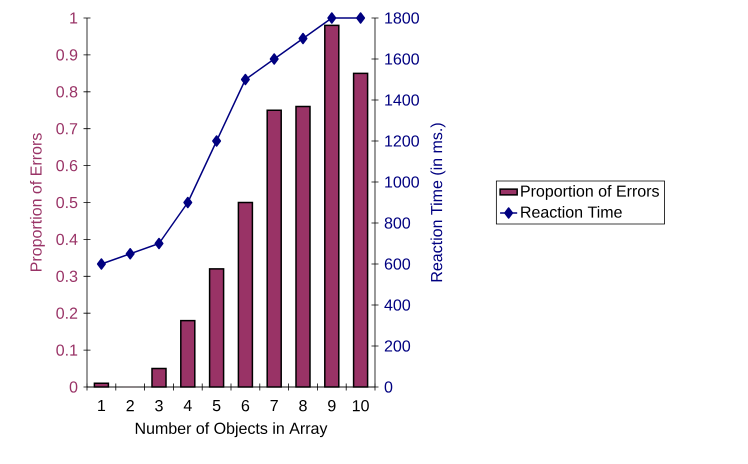 The height and width of the screenshot is (464, 748). Describe the element at coordinates (397, 346) in the screenshot. I see `y2-tick-label: 200` at that location.